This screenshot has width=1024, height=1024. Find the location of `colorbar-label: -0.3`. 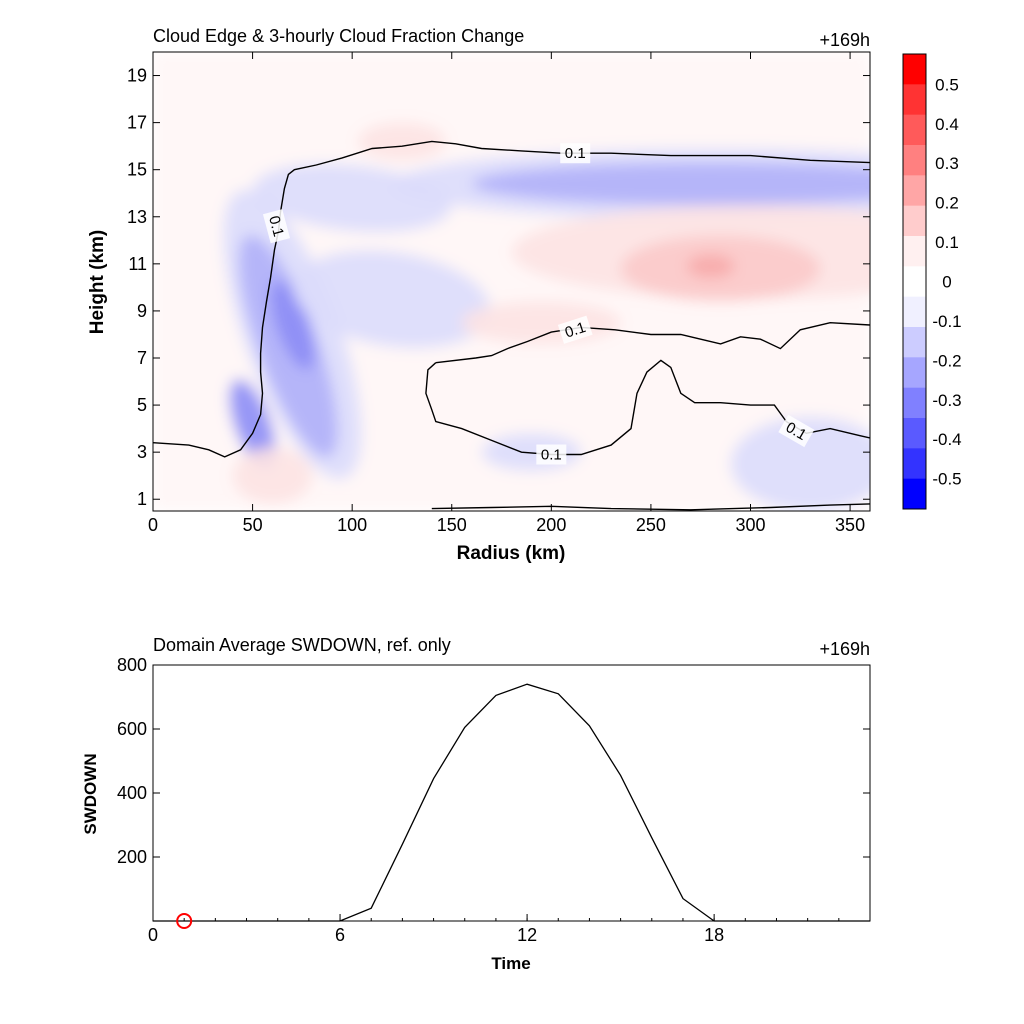

colorbar-label: -0.3 is located at coordinates (946, 400).